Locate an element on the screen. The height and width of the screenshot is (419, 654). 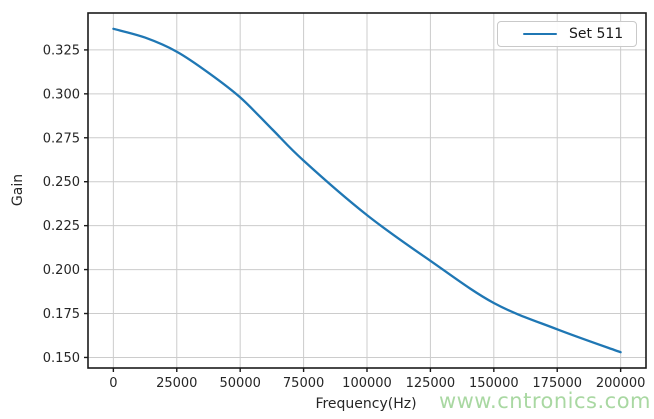
y-tick-label: 0.300 is located at coordinates (61, 94).